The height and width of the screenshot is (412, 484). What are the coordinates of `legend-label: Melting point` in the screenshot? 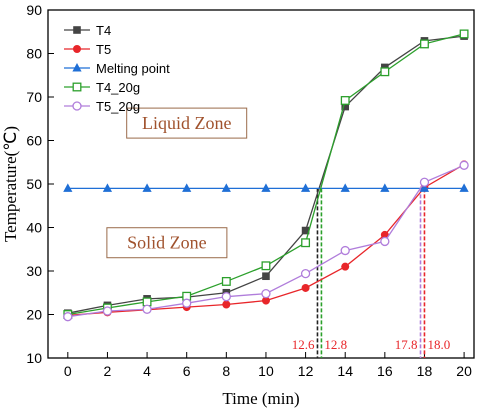 It's located at (133, 68).